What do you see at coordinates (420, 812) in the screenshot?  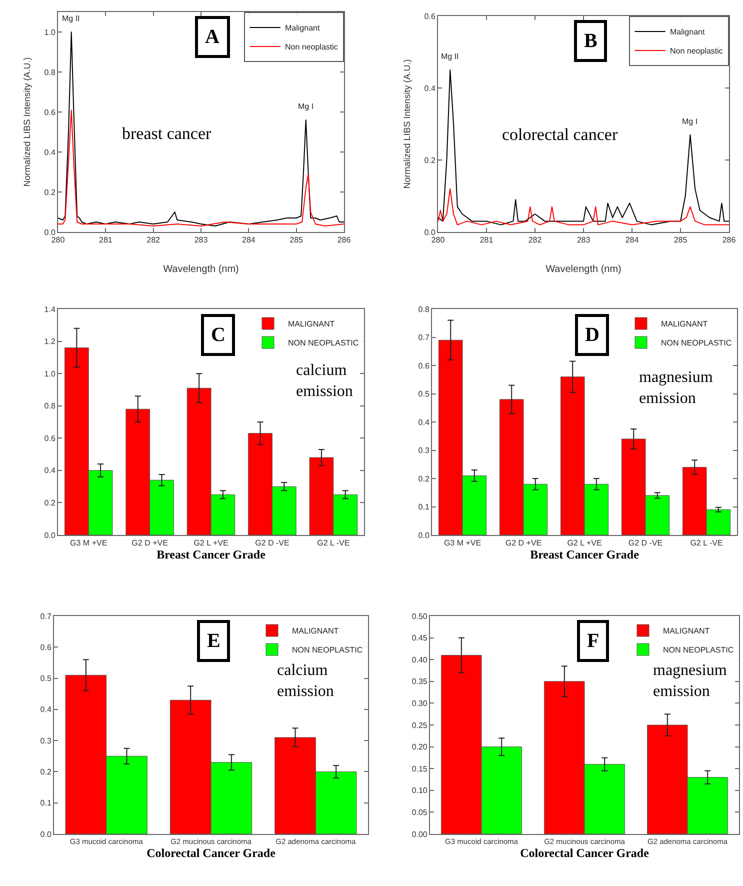 I see `y-tick-label: 0.05` at bounding box center [420, 812].